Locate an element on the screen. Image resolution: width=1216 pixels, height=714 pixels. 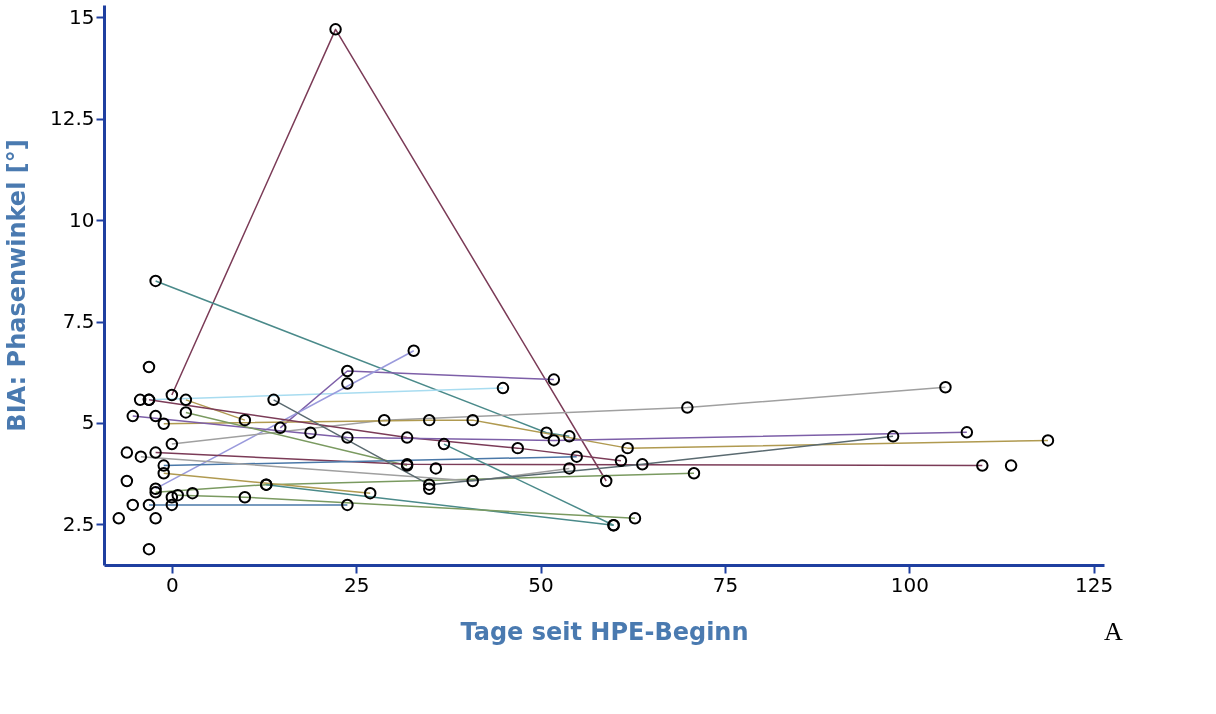
y-tick-label: 7.5 is located at coordinates (78, 321).